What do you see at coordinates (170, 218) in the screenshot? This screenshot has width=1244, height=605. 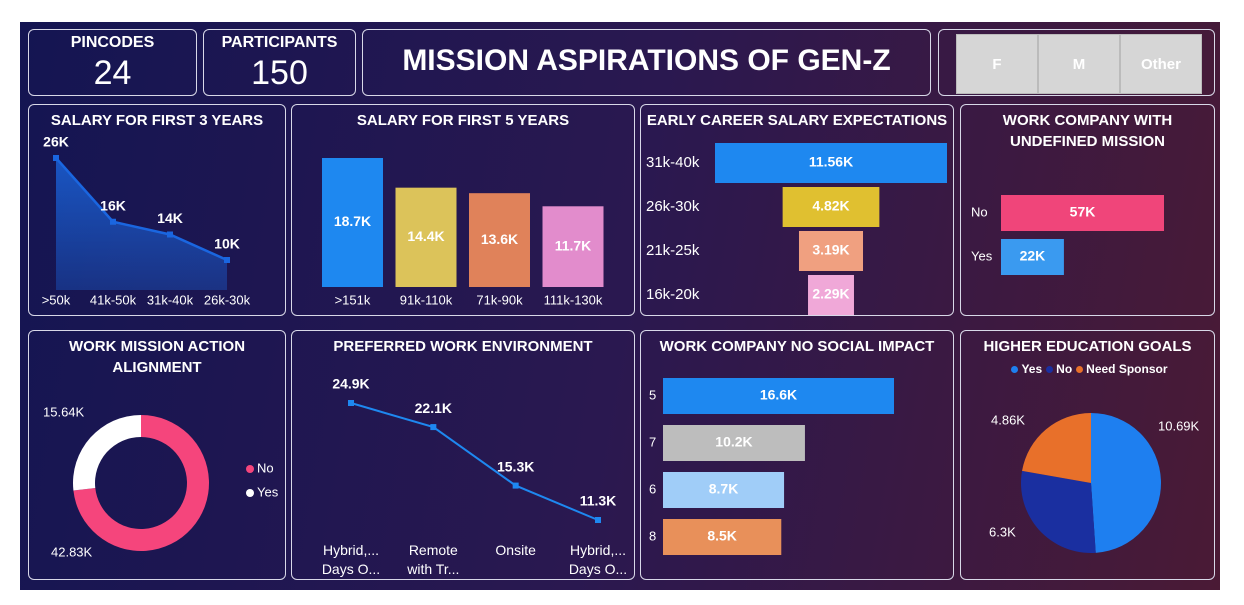 I see `data-label: 14K` at bounding box center [170, 218].